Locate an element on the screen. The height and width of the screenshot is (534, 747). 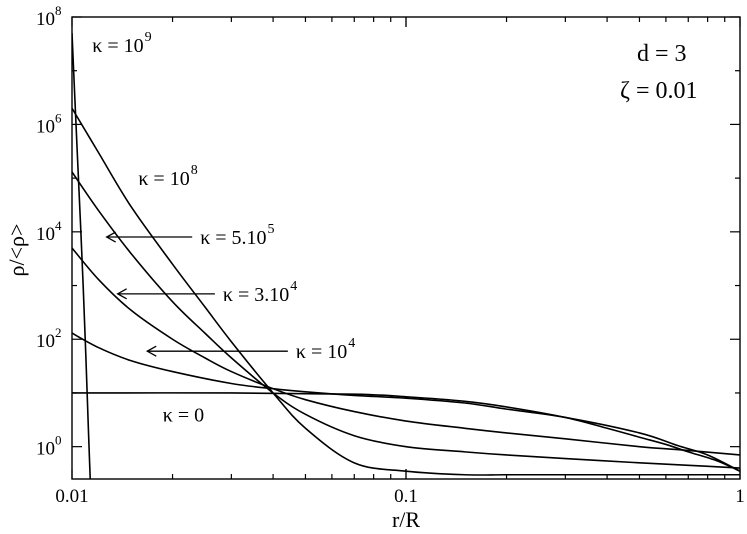
series-label-exponent-2: 5 is located at coordinates (271, 229).